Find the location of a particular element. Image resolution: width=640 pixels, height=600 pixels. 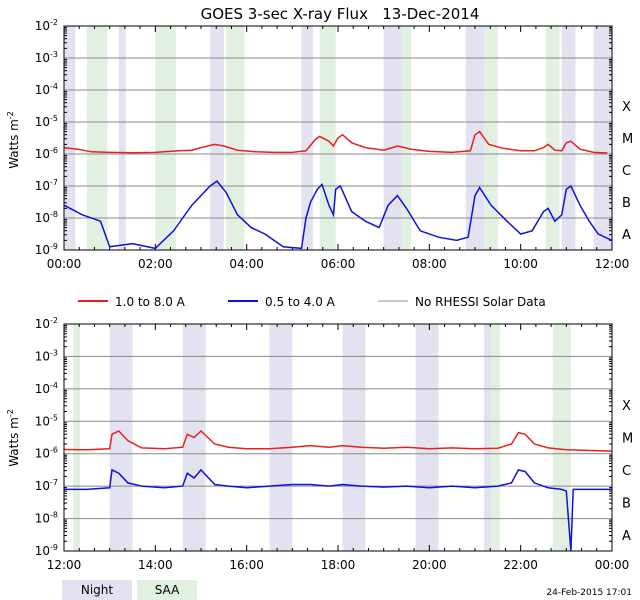

region-legend: Night SAA is located at coordinates (129, 590).